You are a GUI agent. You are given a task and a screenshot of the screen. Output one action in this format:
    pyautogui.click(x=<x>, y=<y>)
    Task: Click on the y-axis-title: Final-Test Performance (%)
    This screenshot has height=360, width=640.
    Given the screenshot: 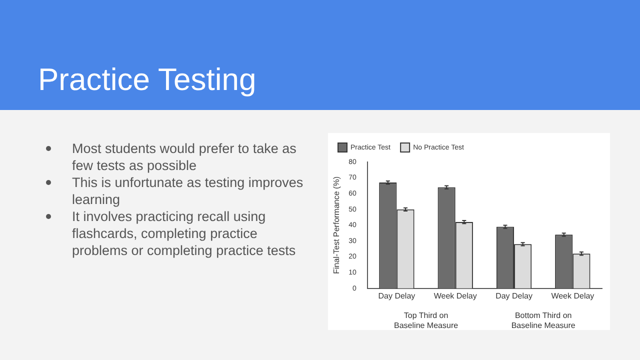 What is the action you would take?
    pyautogui.click(x=337, y=225)
    